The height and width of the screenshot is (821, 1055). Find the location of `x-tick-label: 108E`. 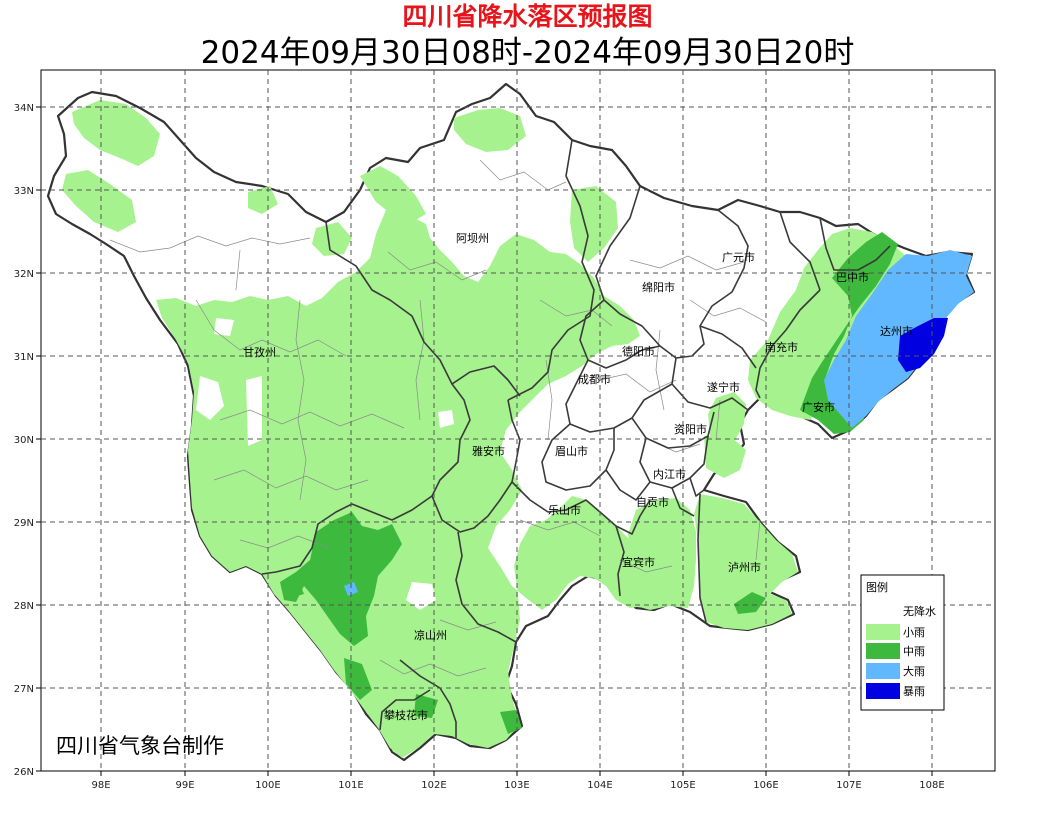

x-tick-label: 108E is located at coordinates (931, 785).